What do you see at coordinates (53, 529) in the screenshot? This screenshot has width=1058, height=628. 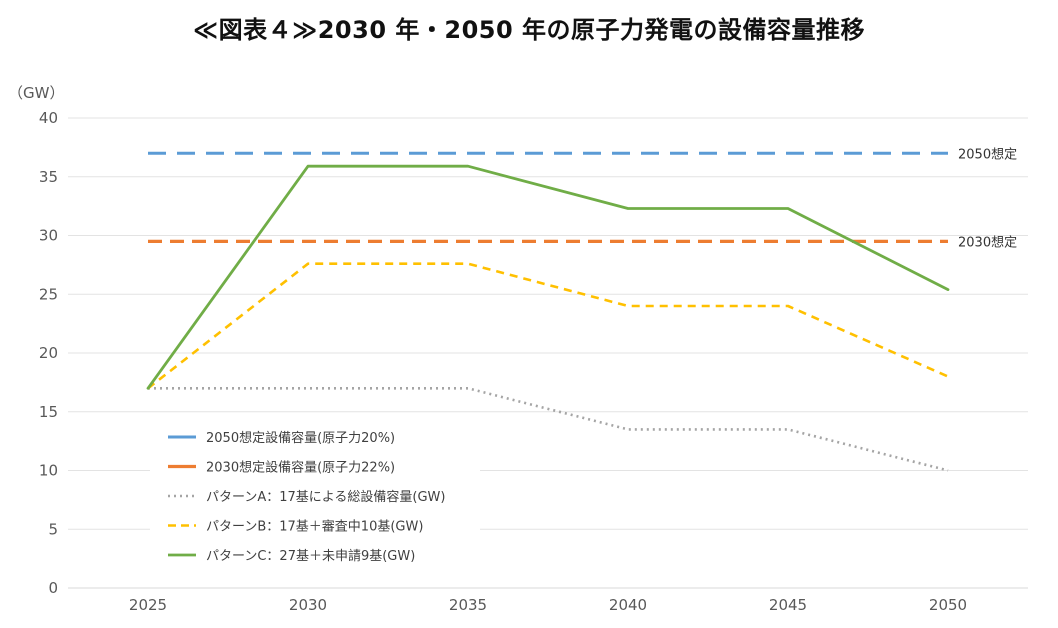 I see `y-tick-label: 5` at bounding box center [53, 529].